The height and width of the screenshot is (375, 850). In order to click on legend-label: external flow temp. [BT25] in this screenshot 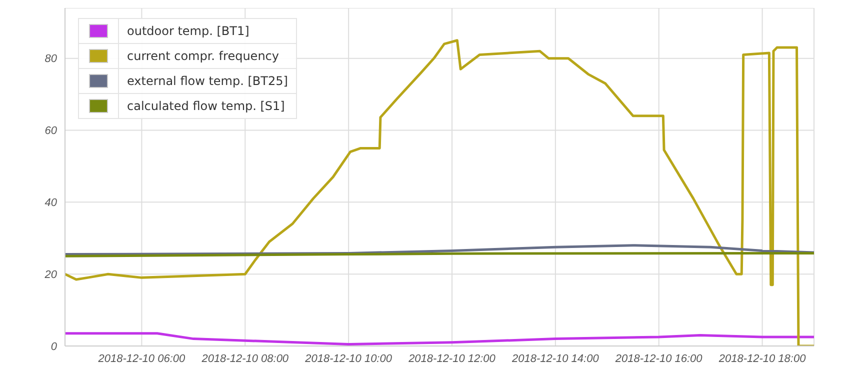, I will do `click(207, 81)`.